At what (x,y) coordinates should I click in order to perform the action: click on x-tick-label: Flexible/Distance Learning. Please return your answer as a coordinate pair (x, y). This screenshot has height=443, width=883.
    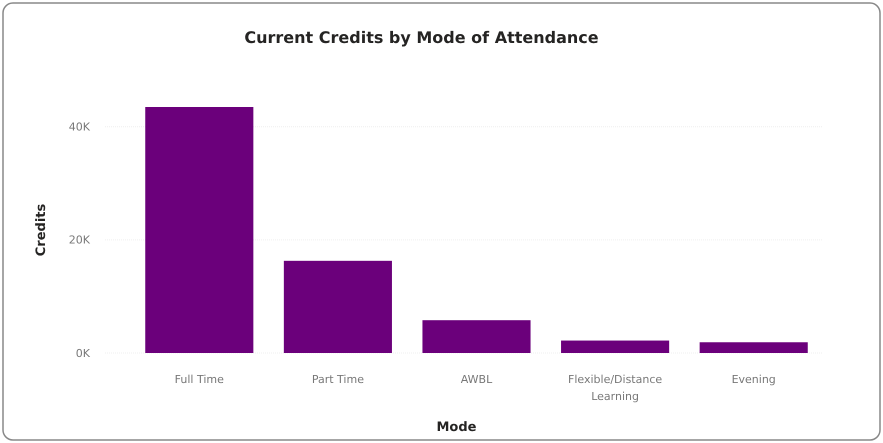
    Looking at the image, I should click on (615, 388).